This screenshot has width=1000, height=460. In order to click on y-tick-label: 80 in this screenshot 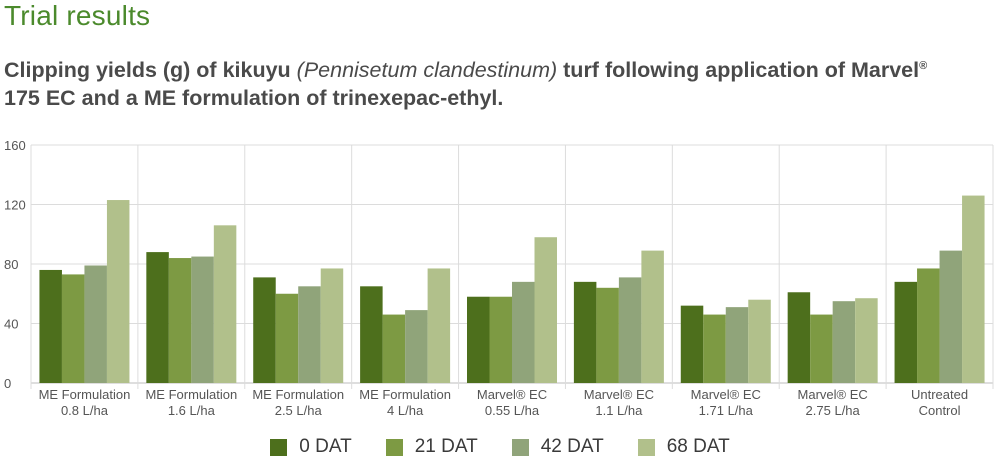, I will do `click(11, 264)`.